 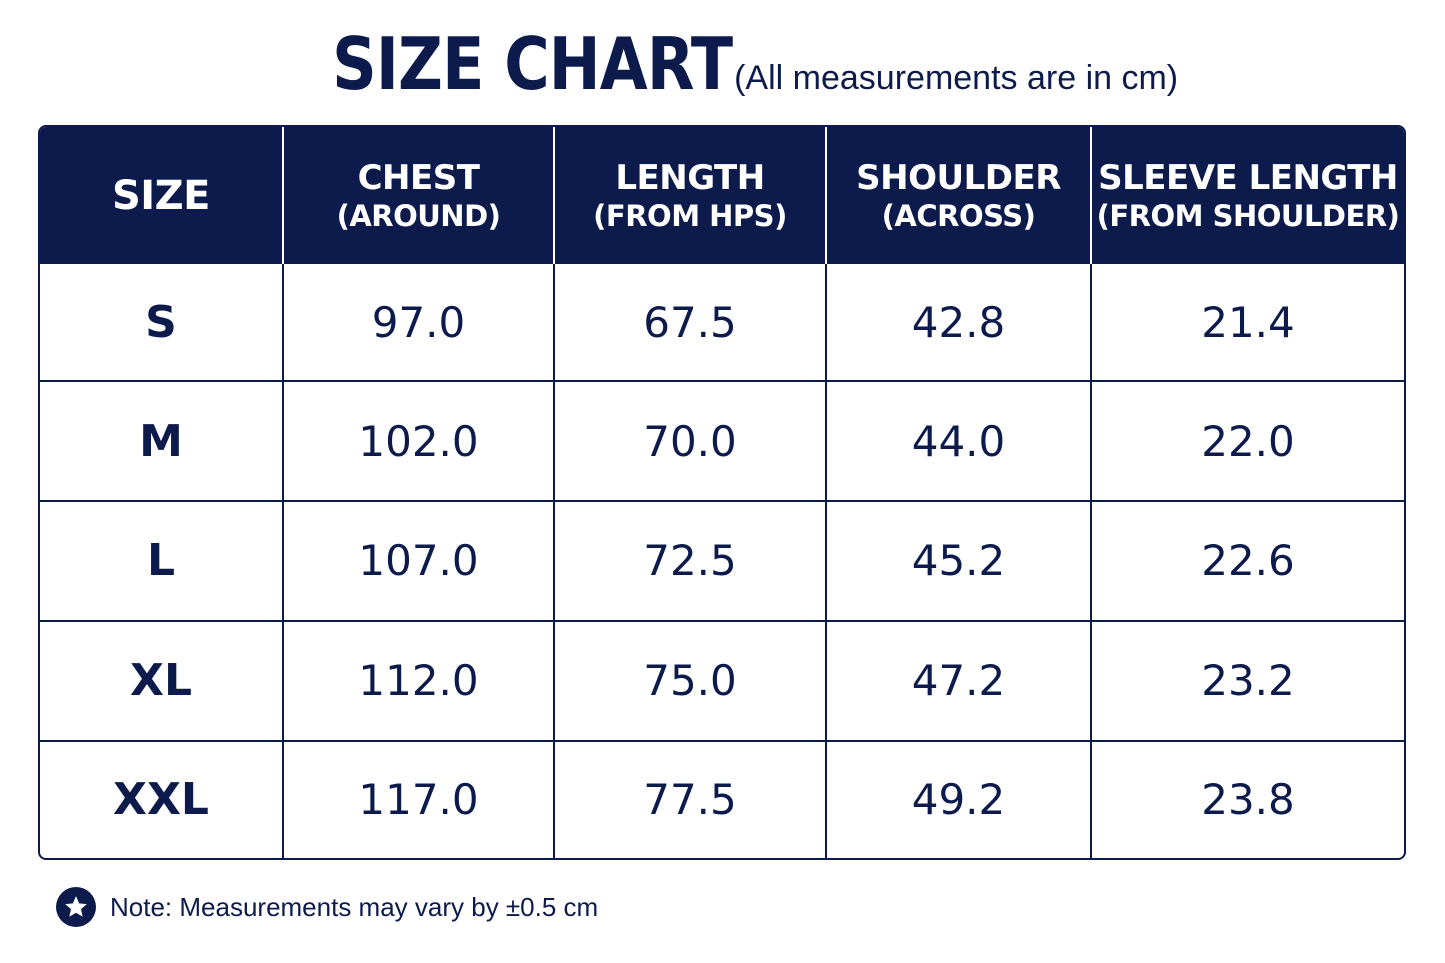 I want to click on table-row: M 102.0 70.0 44.0 22.0, so click(x=722, y=442).